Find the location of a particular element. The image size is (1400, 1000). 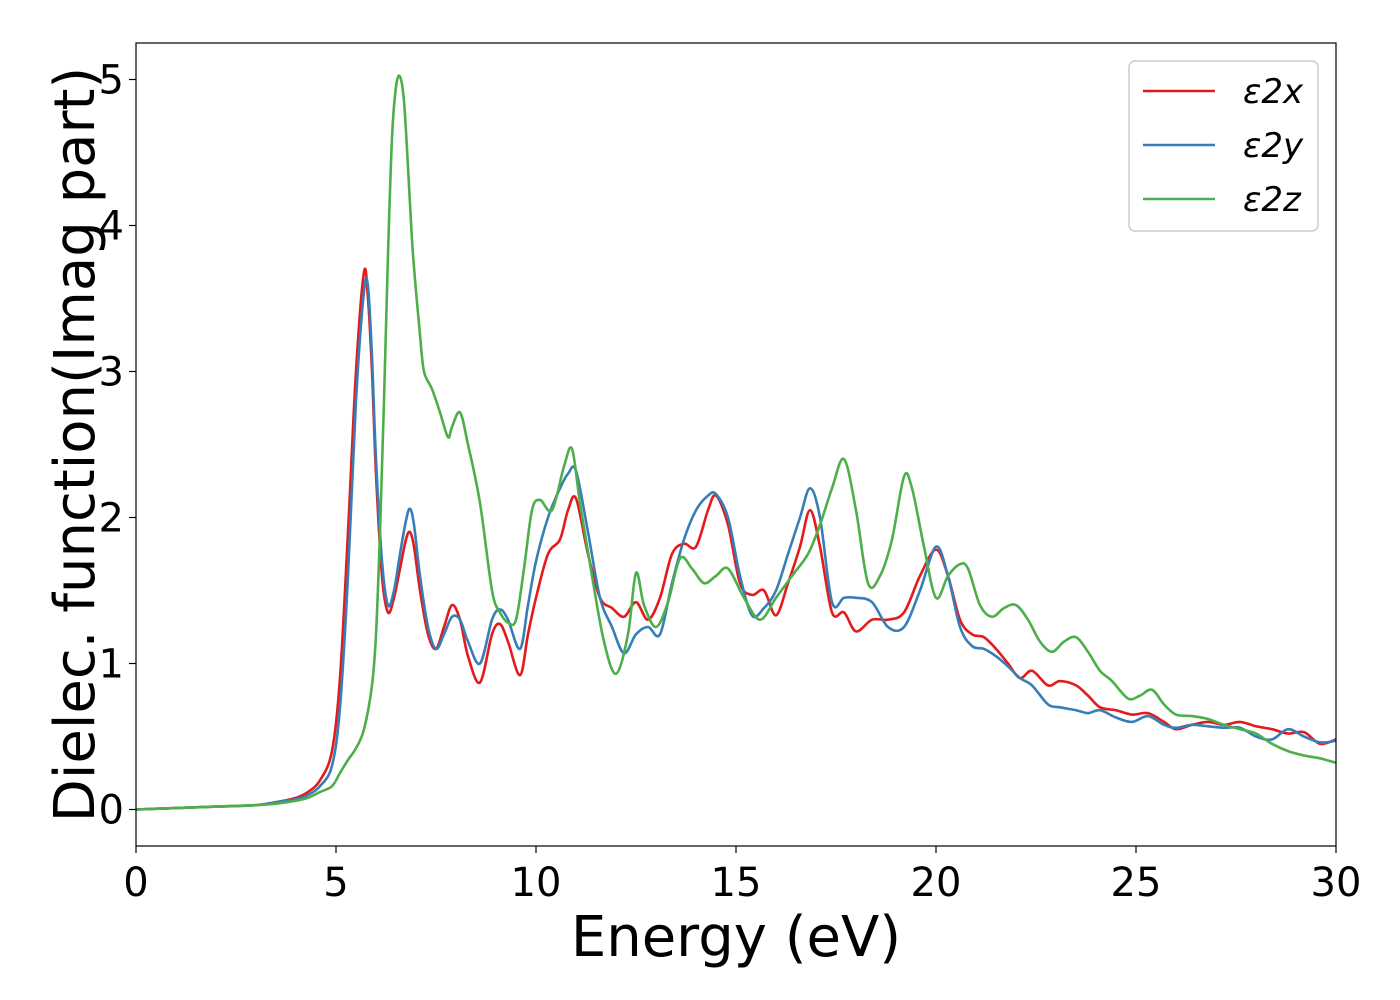

y-tick-label: 4 is located at coordinates (111, 227).